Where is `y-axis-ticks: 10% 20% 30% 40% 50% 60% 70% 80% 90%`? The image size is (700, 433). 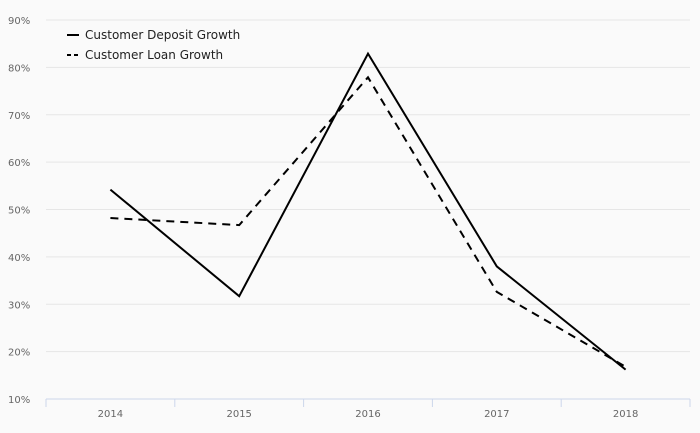
y-axis-ticks: 10% 20% 30% 40% 50% 60% 70% 80% 90% is located at coordinates (19, 211).